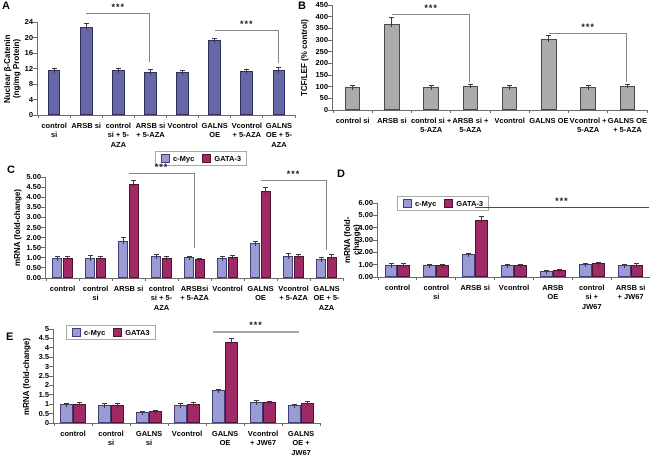  Describe the element at coordinates (293, 293) in the screenshot. I see `x-category-label: Vcontrol + 5-AZA` at that location.